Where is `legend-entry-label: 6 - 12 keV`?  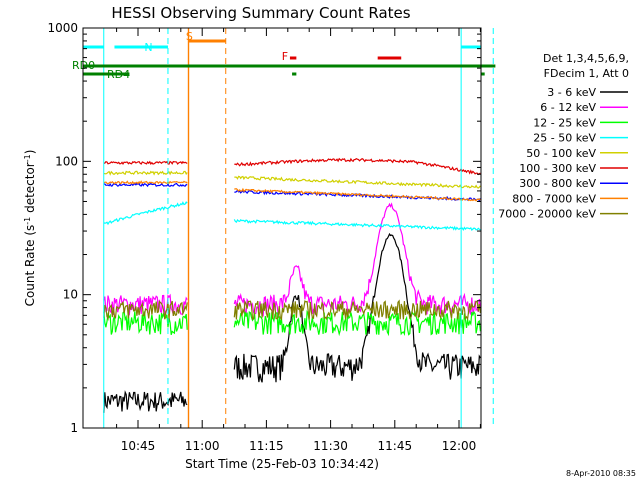
legend-entry-label: 6 - 12 keV is located at coordinates (568, 107).